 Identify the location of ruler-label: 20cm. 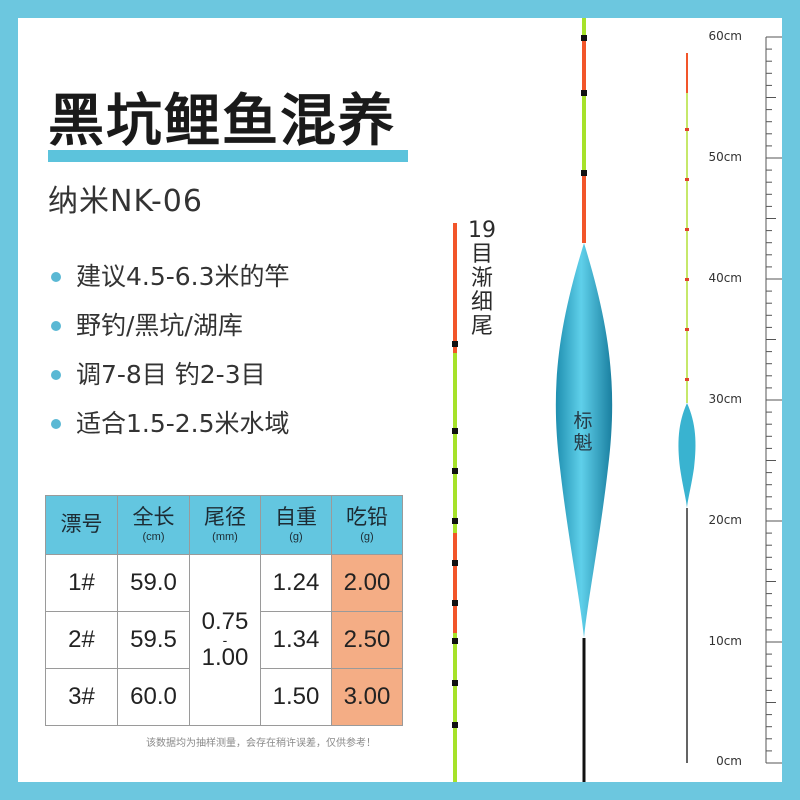
(725, 520).